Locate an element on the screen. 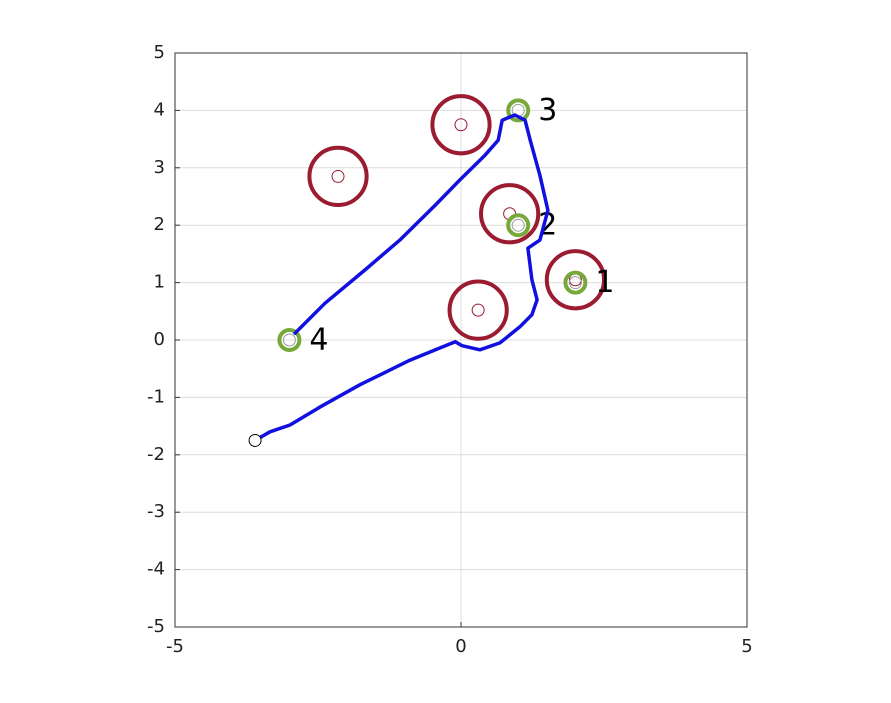 This screenshot has height=703, width=891. goal-label: 3 is located at coordinates (547, 110).